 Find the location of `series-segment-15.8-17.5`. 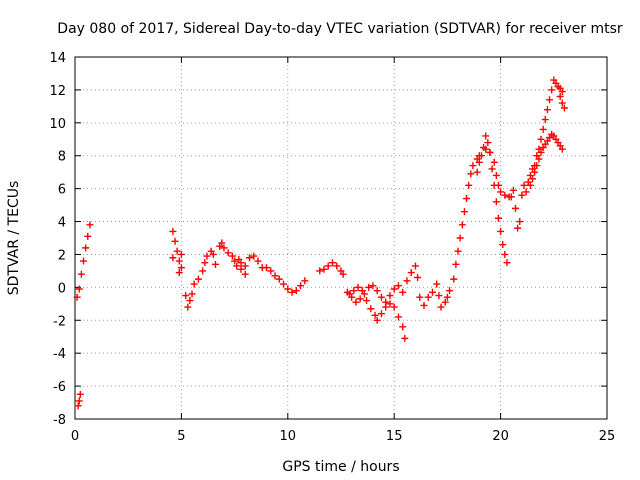

series-segment-15.8-17.5 is located at coordinates (429, 286).